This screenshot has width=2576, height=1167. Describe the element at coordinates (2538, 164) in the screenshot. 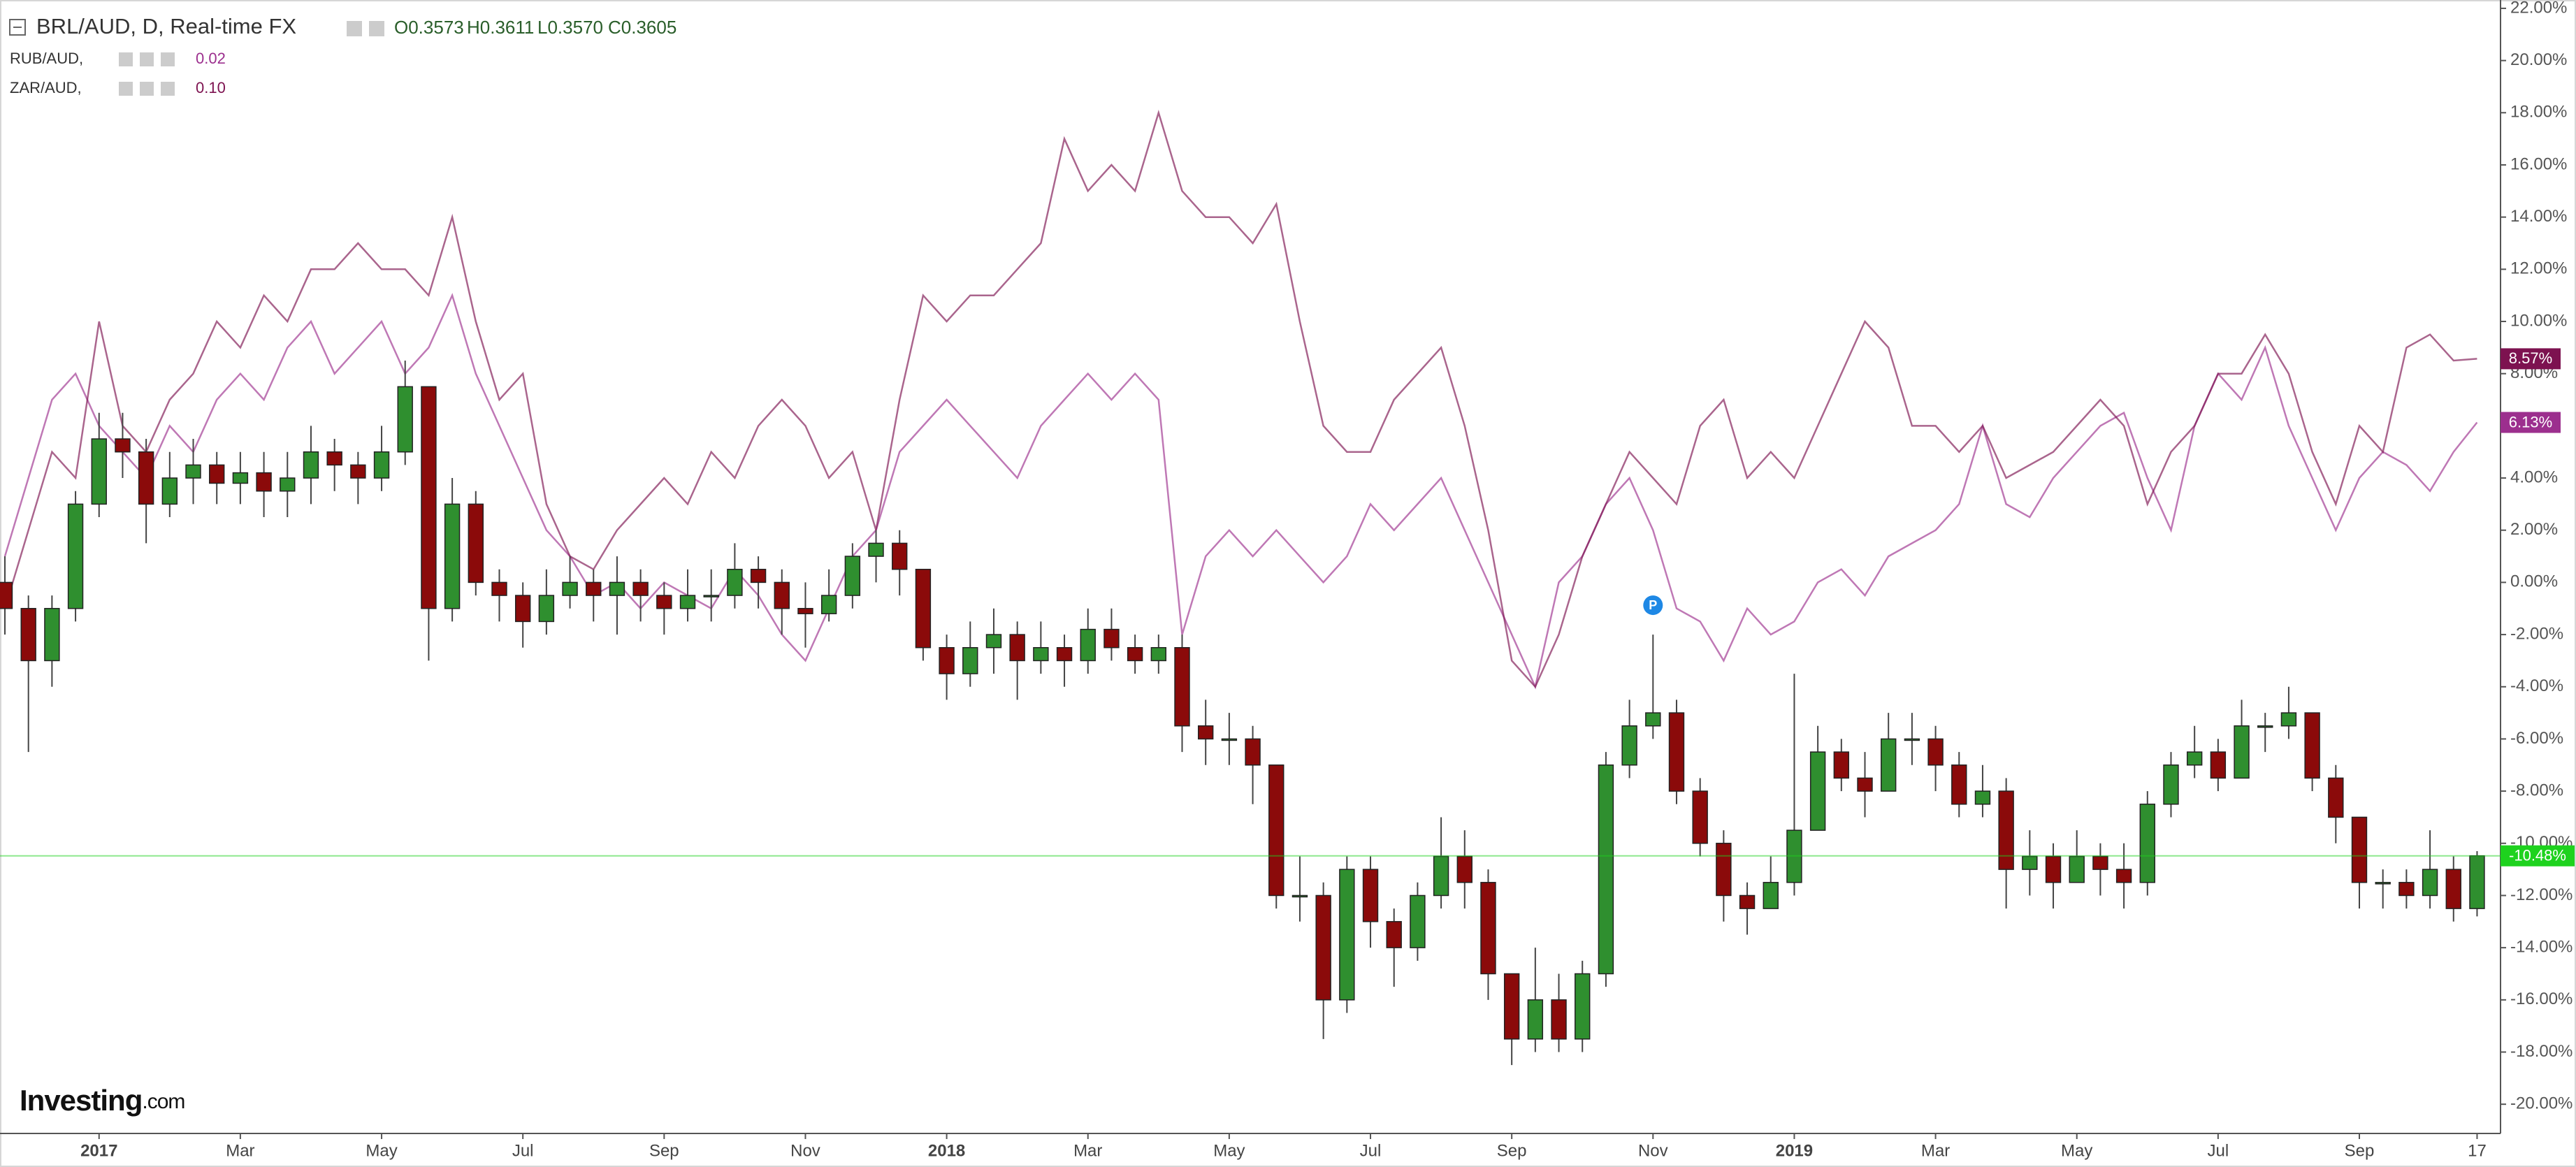

I see `y-tick-label: 16.00%` at that location.